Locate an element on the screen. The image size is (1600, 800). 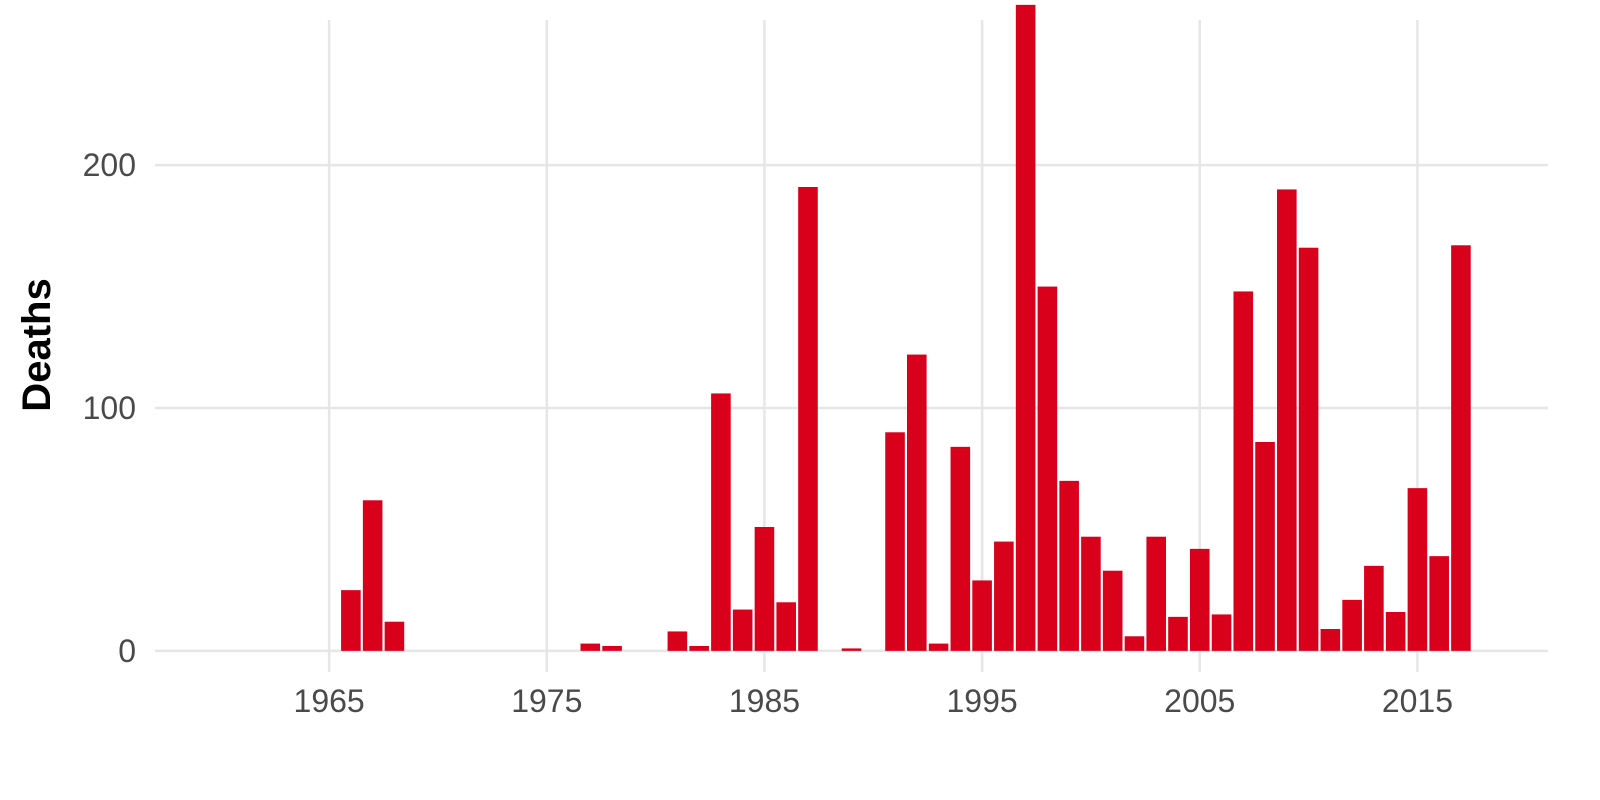
bar-2016 is located at coordinates (1439, 603).